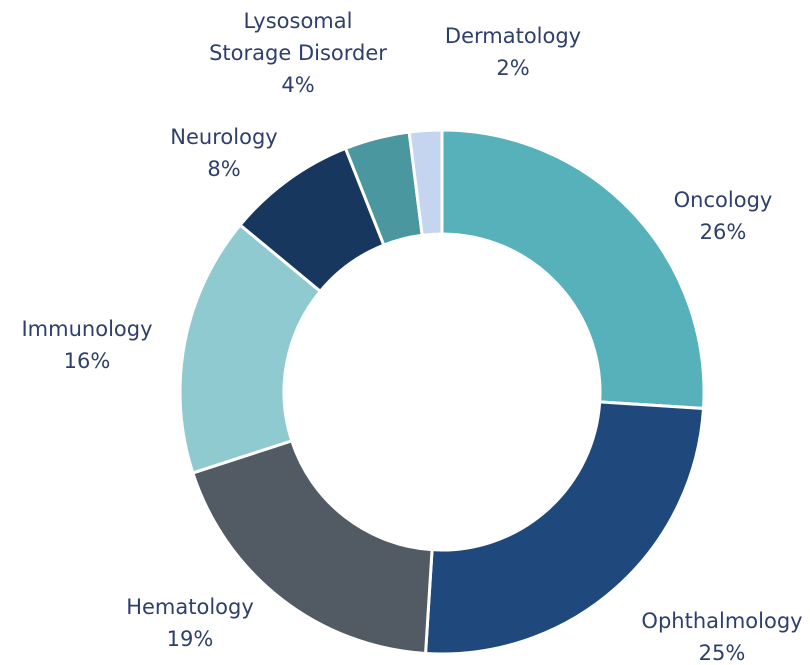 This screenshot has height=665, width=810. What do you see at coordinates (223, 153) in the screenshot?
I see `slice-label: Neurology 8%` at bounding box center [223, 153].